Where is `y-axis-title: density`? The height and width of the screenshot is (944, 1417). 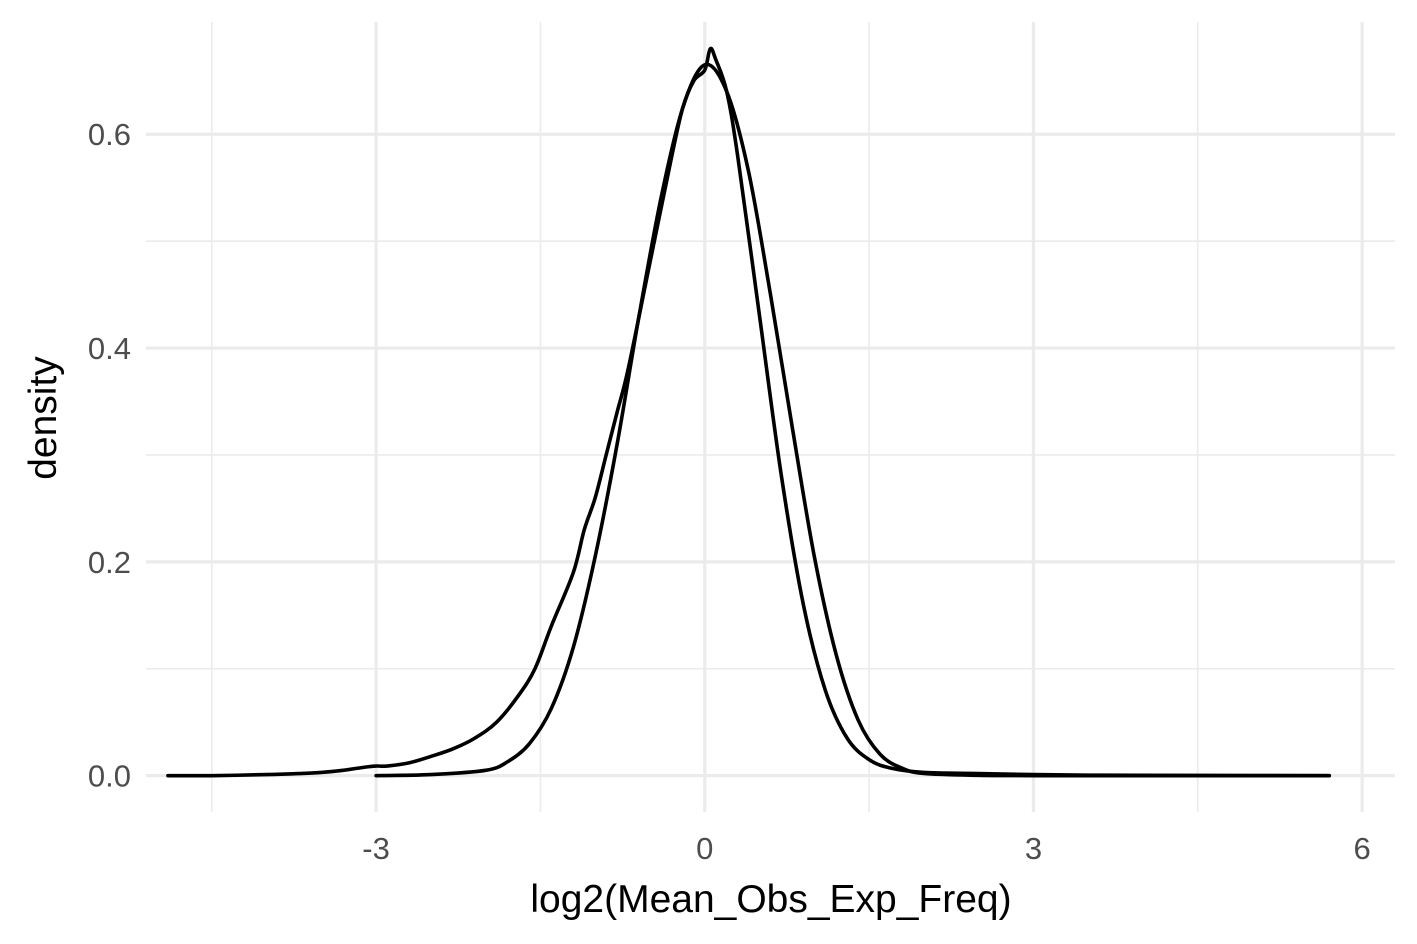 y-axis-title: density is located at coordinates (43, 418).